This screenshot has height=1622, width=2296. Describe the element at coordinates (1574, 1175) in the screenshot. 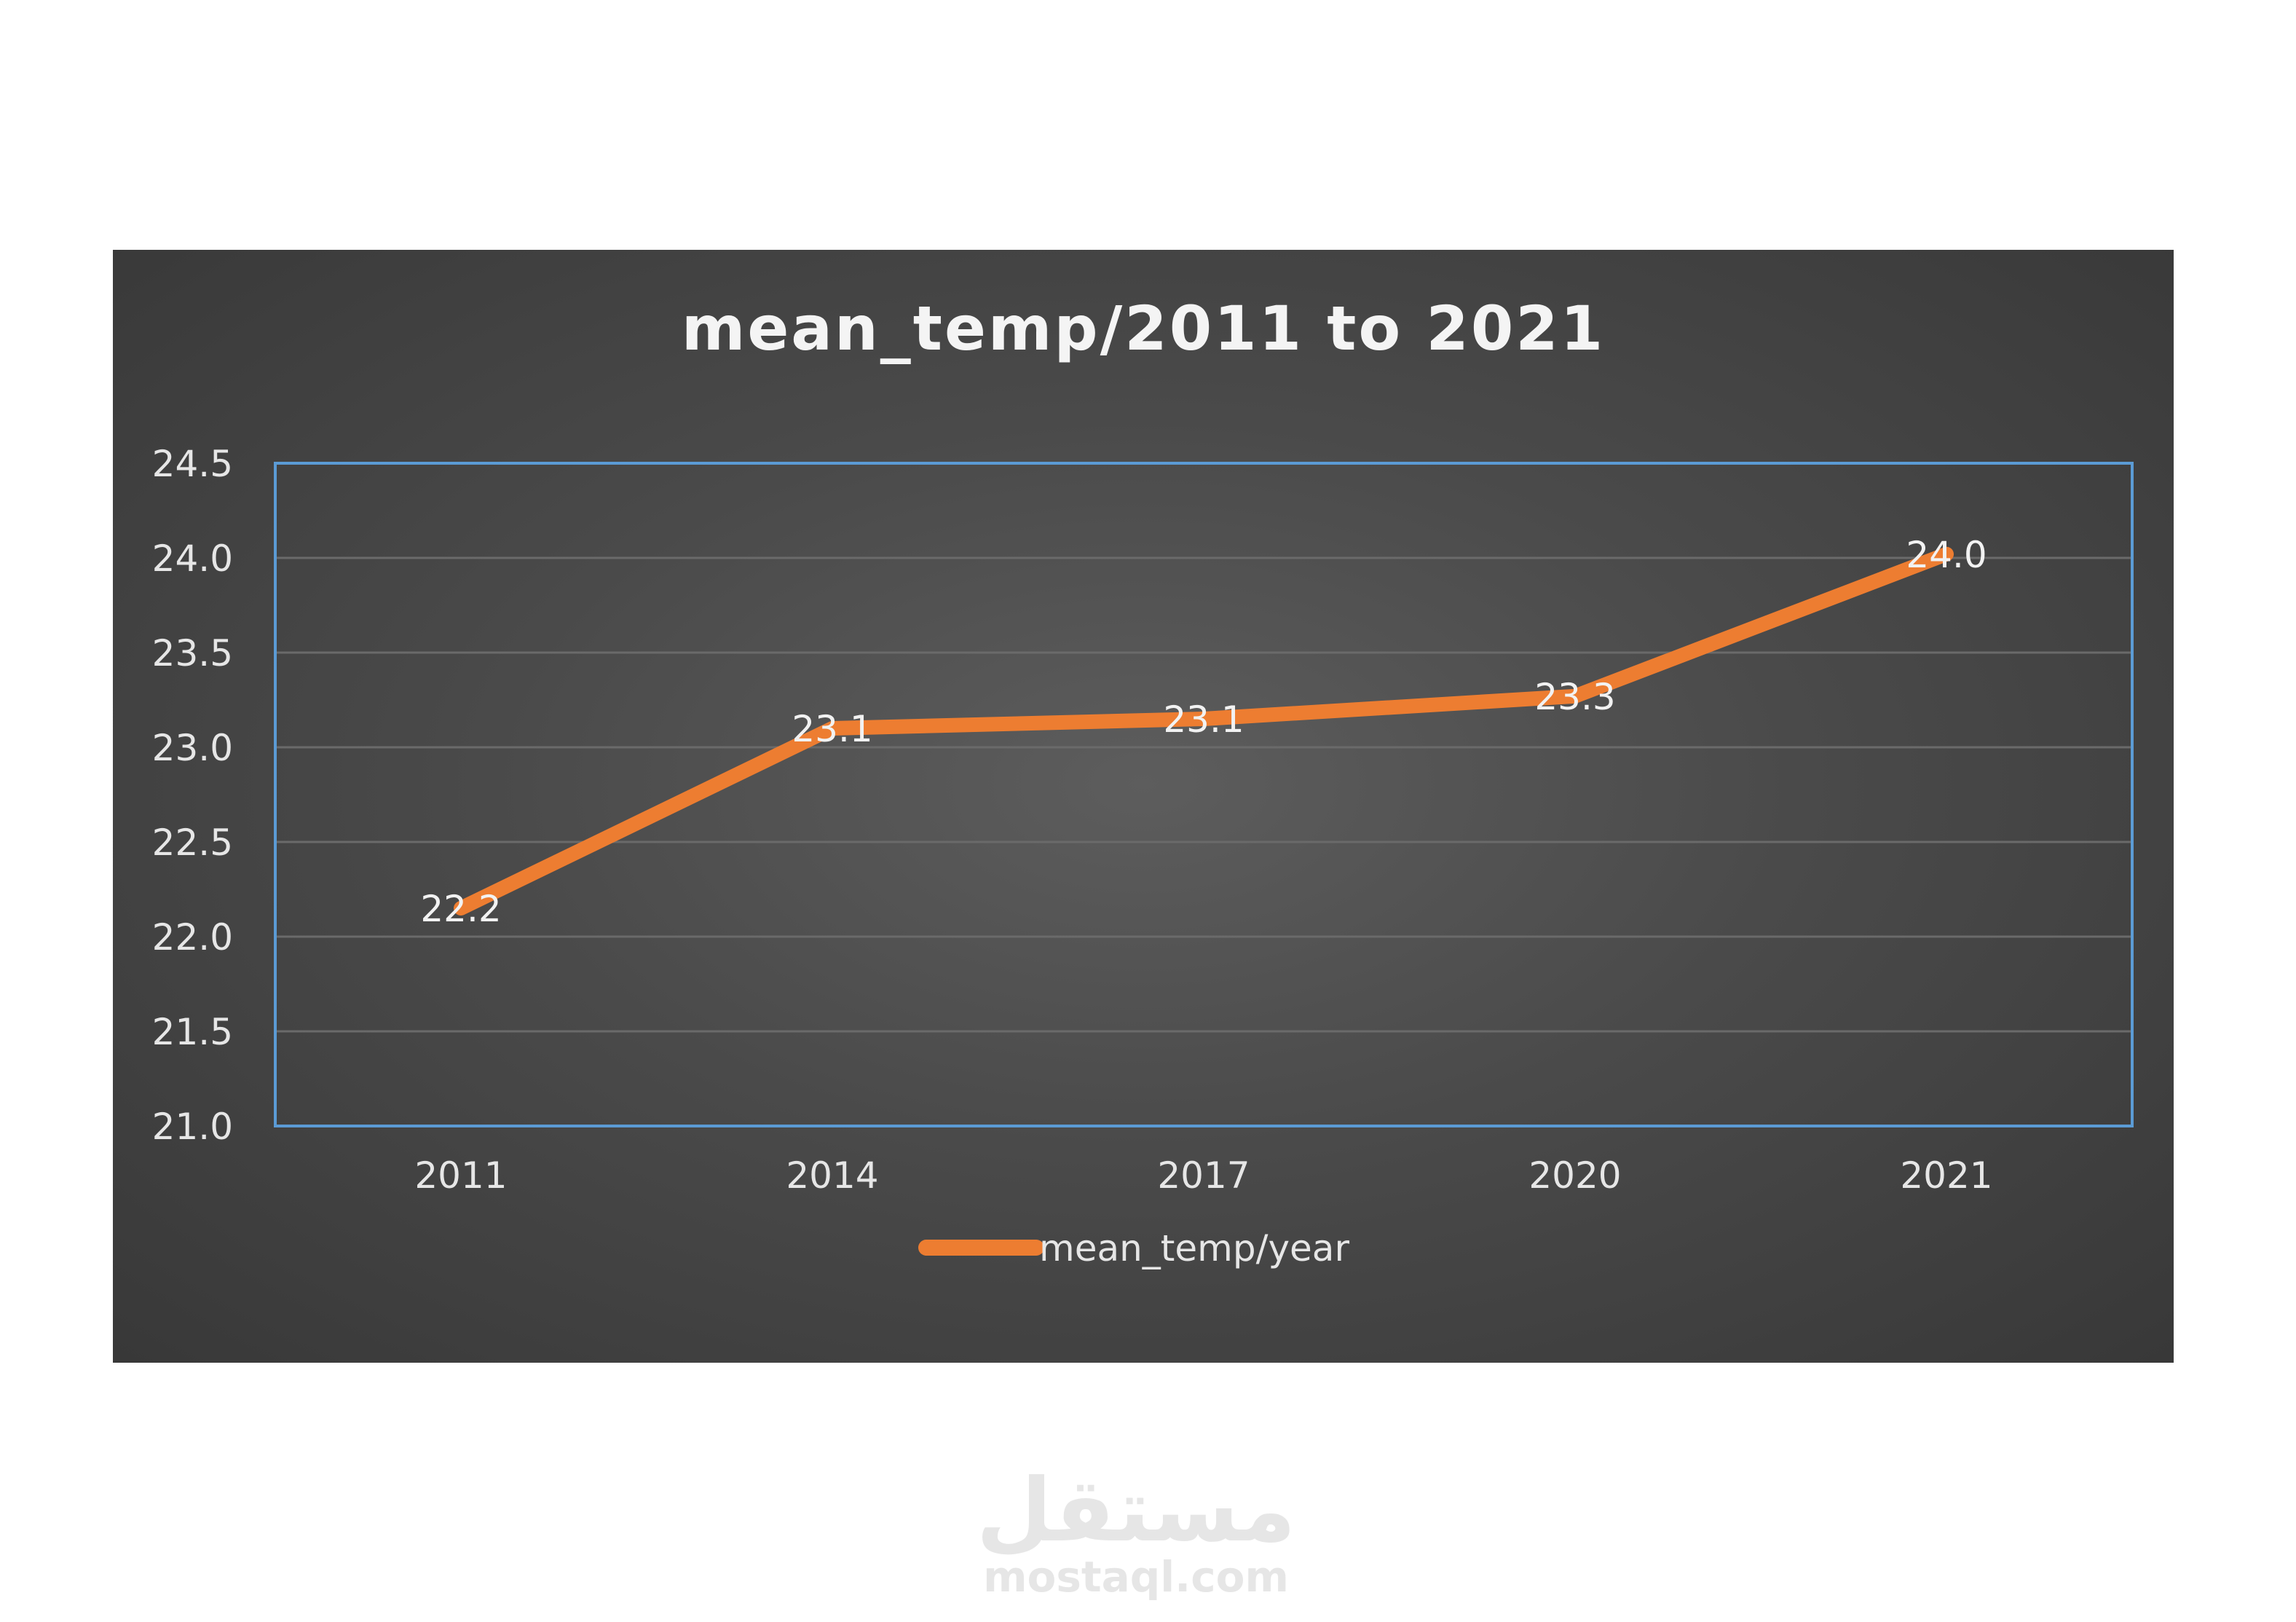

I see `x-tick-label: 2020` at that location.